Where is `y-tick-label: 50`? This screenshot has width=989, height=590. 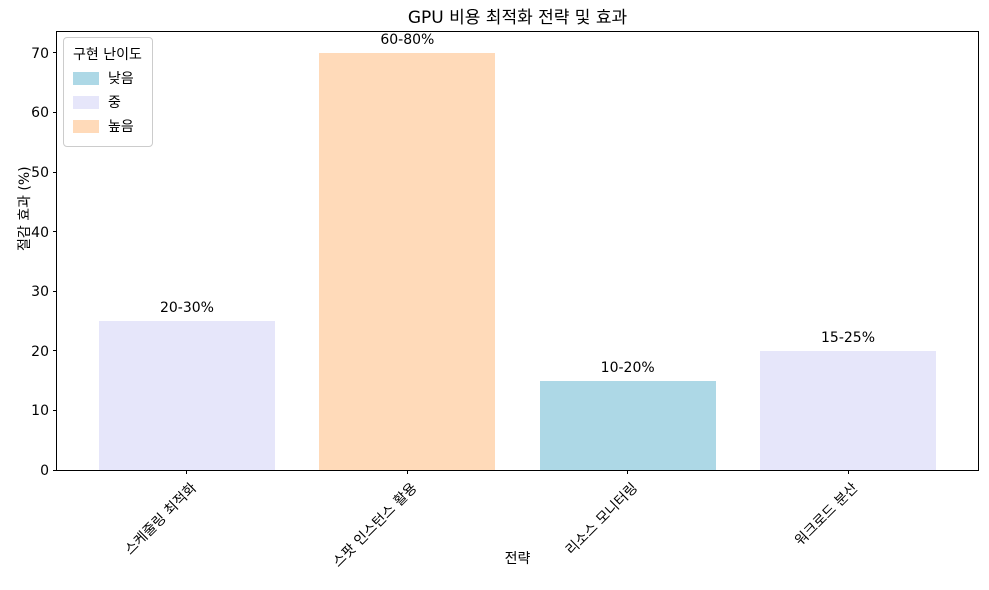 y-tick-label: 50 is located at coordinates (40, 173).